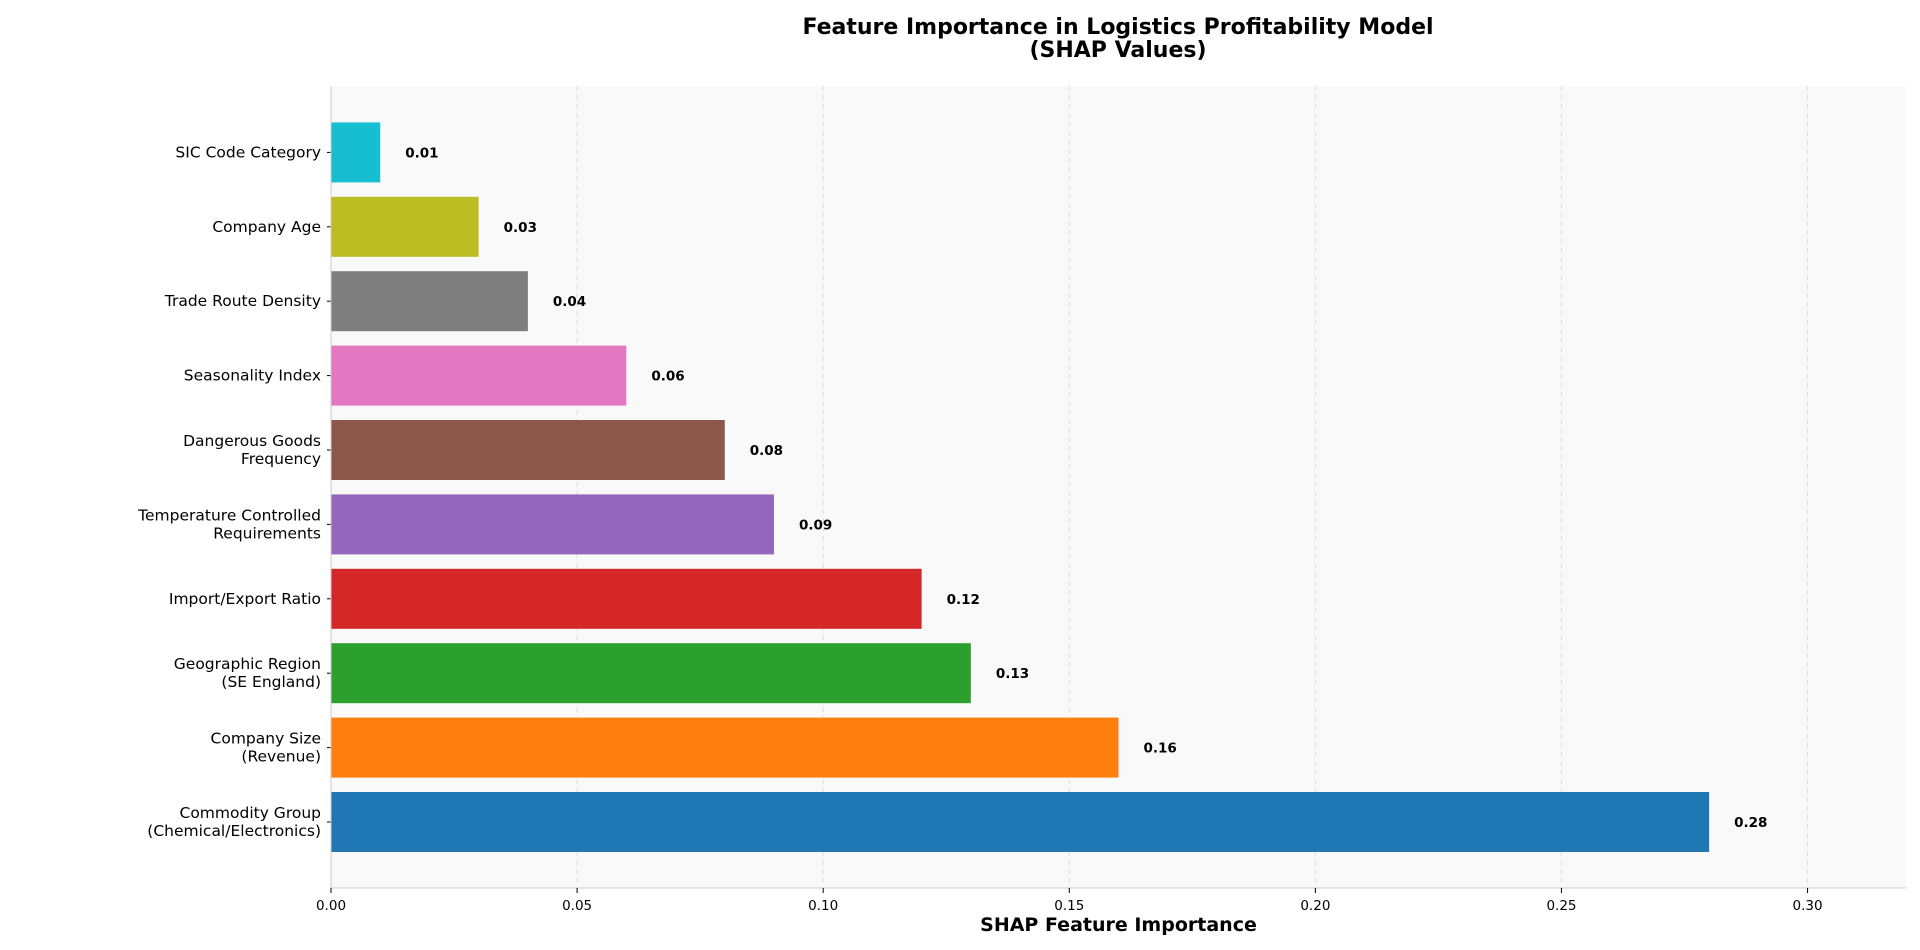 The width and height of the screenshot is (1920, 950). What do you see at coordinates (271, 682) in the screenshot?
I see `category-label-line: (SE England)` at bounding box center [271, 682].